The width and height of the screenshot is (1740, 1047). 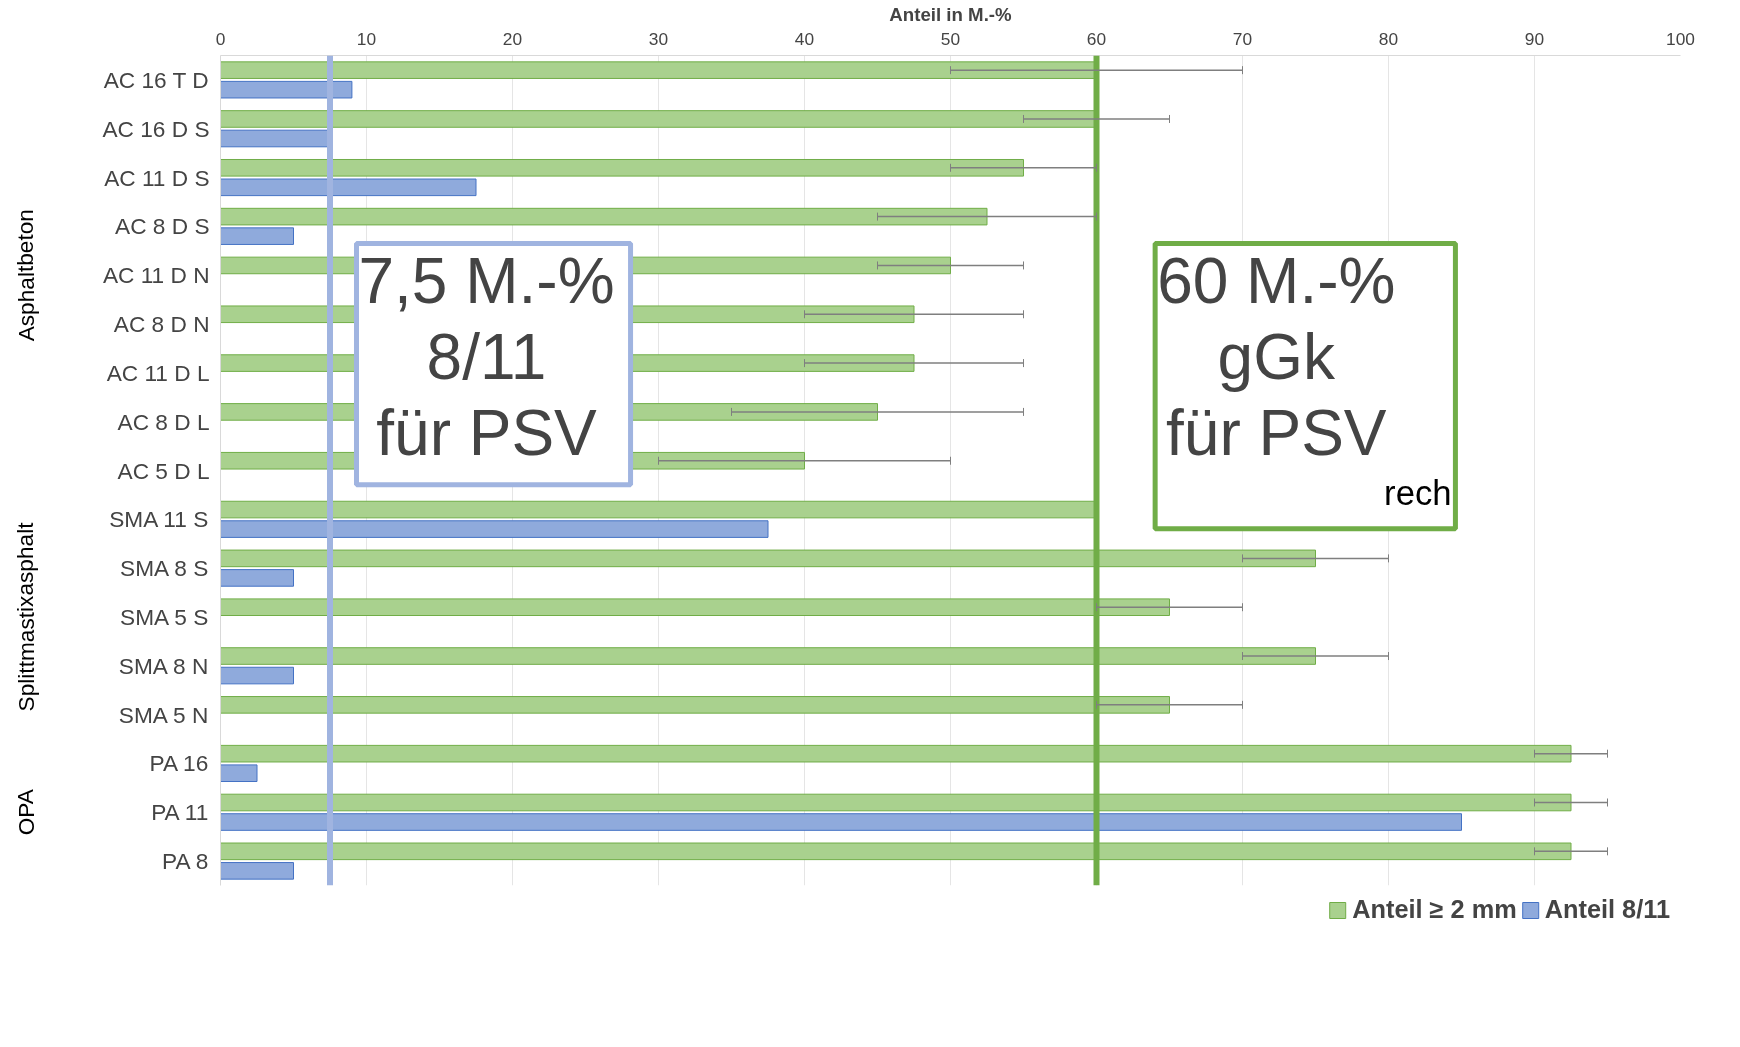 I want to click on y-tick-label: SMA 8 N, so click(x=163, y=665).